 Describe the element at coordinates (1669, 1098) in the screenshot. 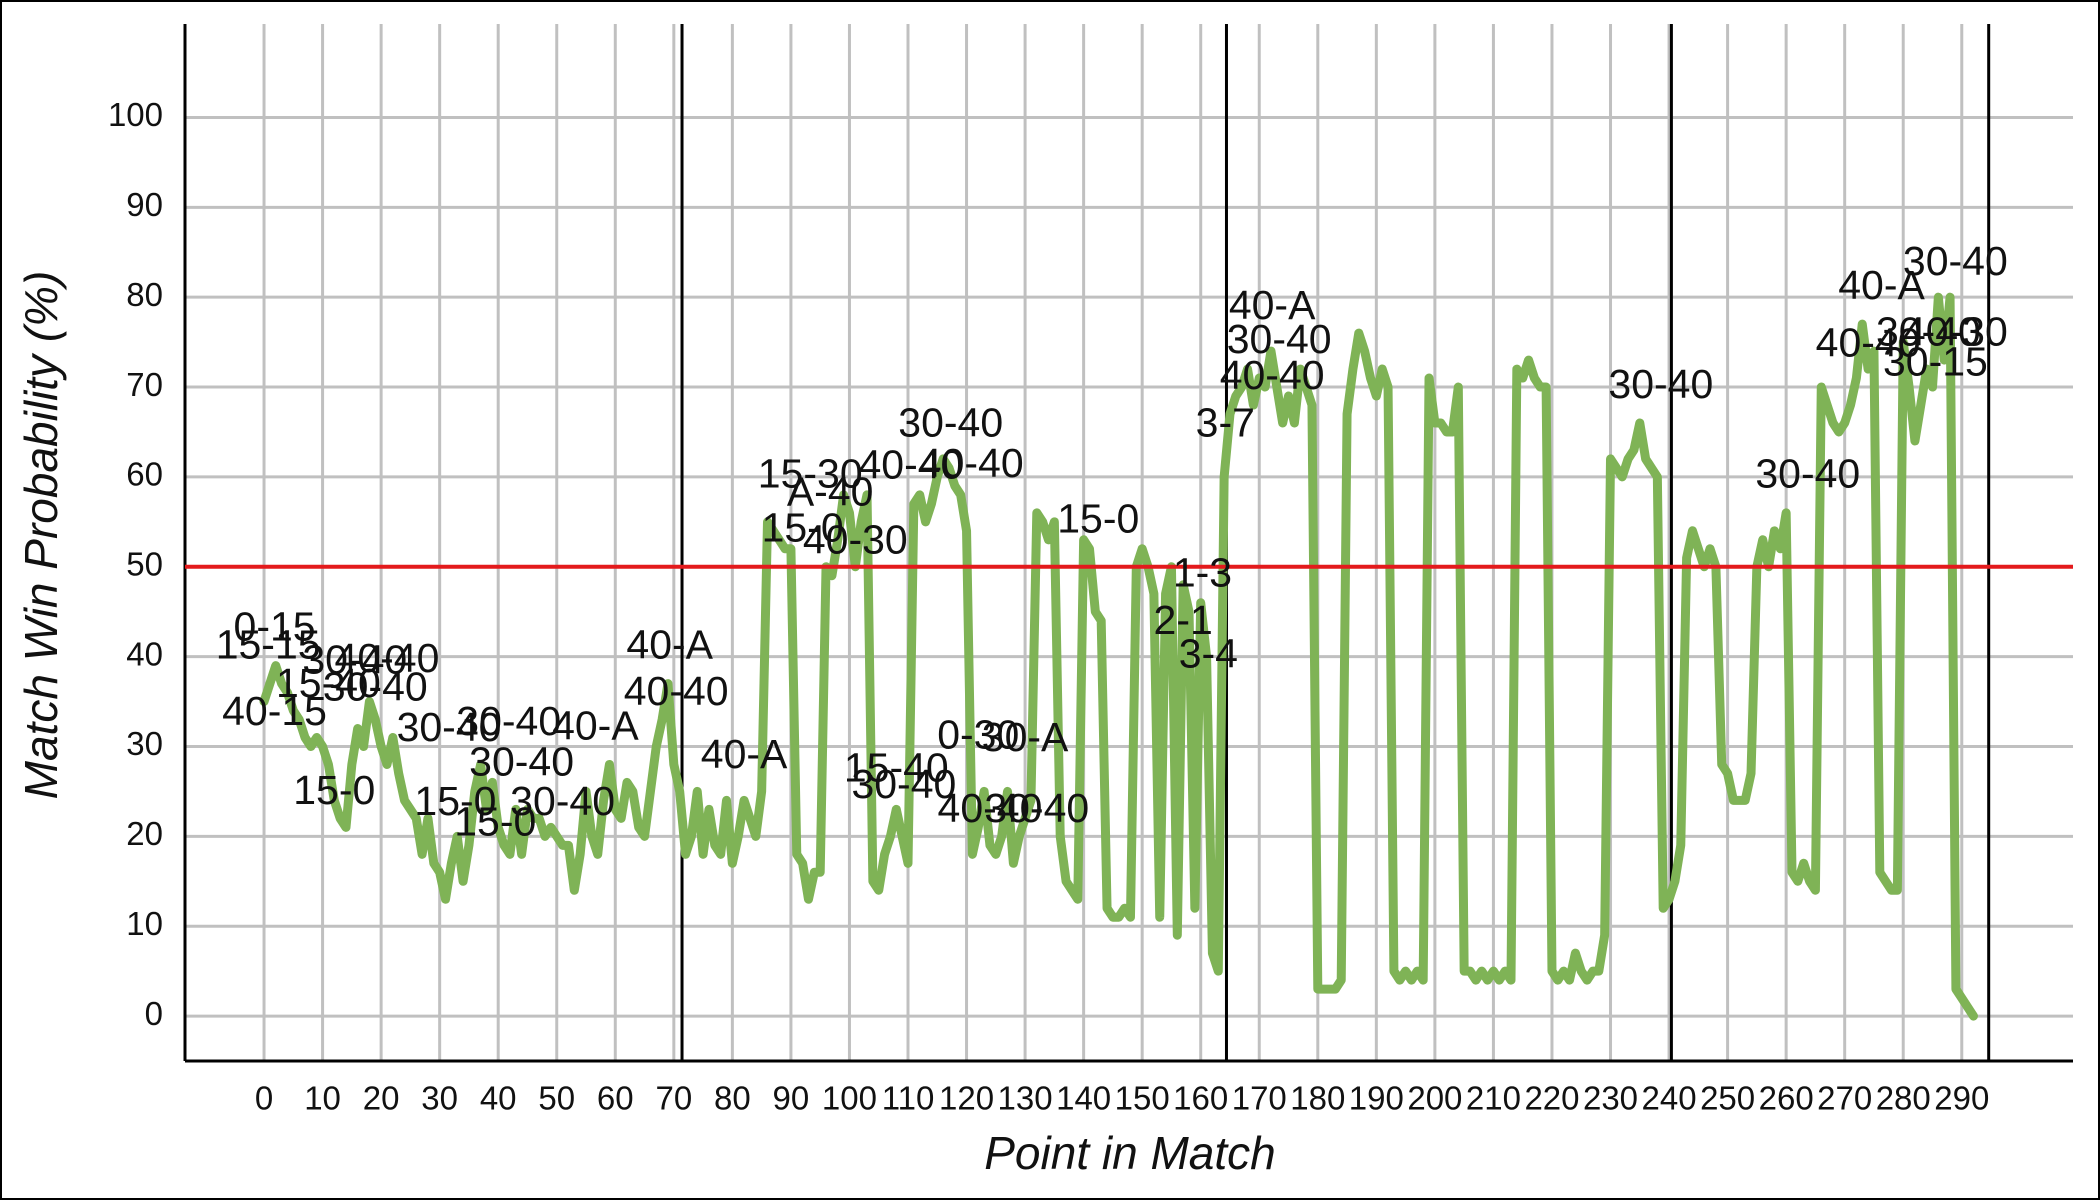

I see `x-tick-label: 240` at that location.